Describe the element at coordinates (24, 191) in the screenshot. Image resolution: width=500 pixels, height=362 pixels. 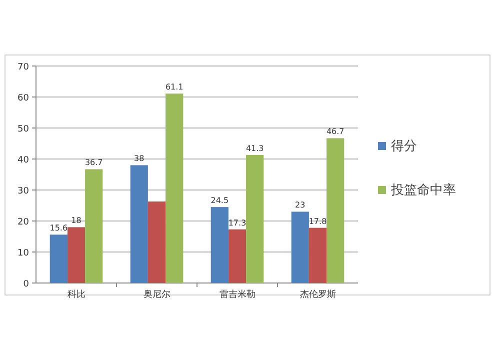
I see `y-tick-label: 30` at that location.